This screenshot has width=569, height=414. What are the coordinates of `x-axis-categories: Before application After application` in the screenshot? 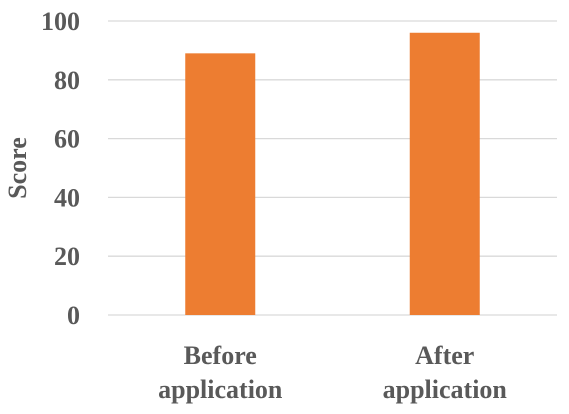 It's located at (332, 372).